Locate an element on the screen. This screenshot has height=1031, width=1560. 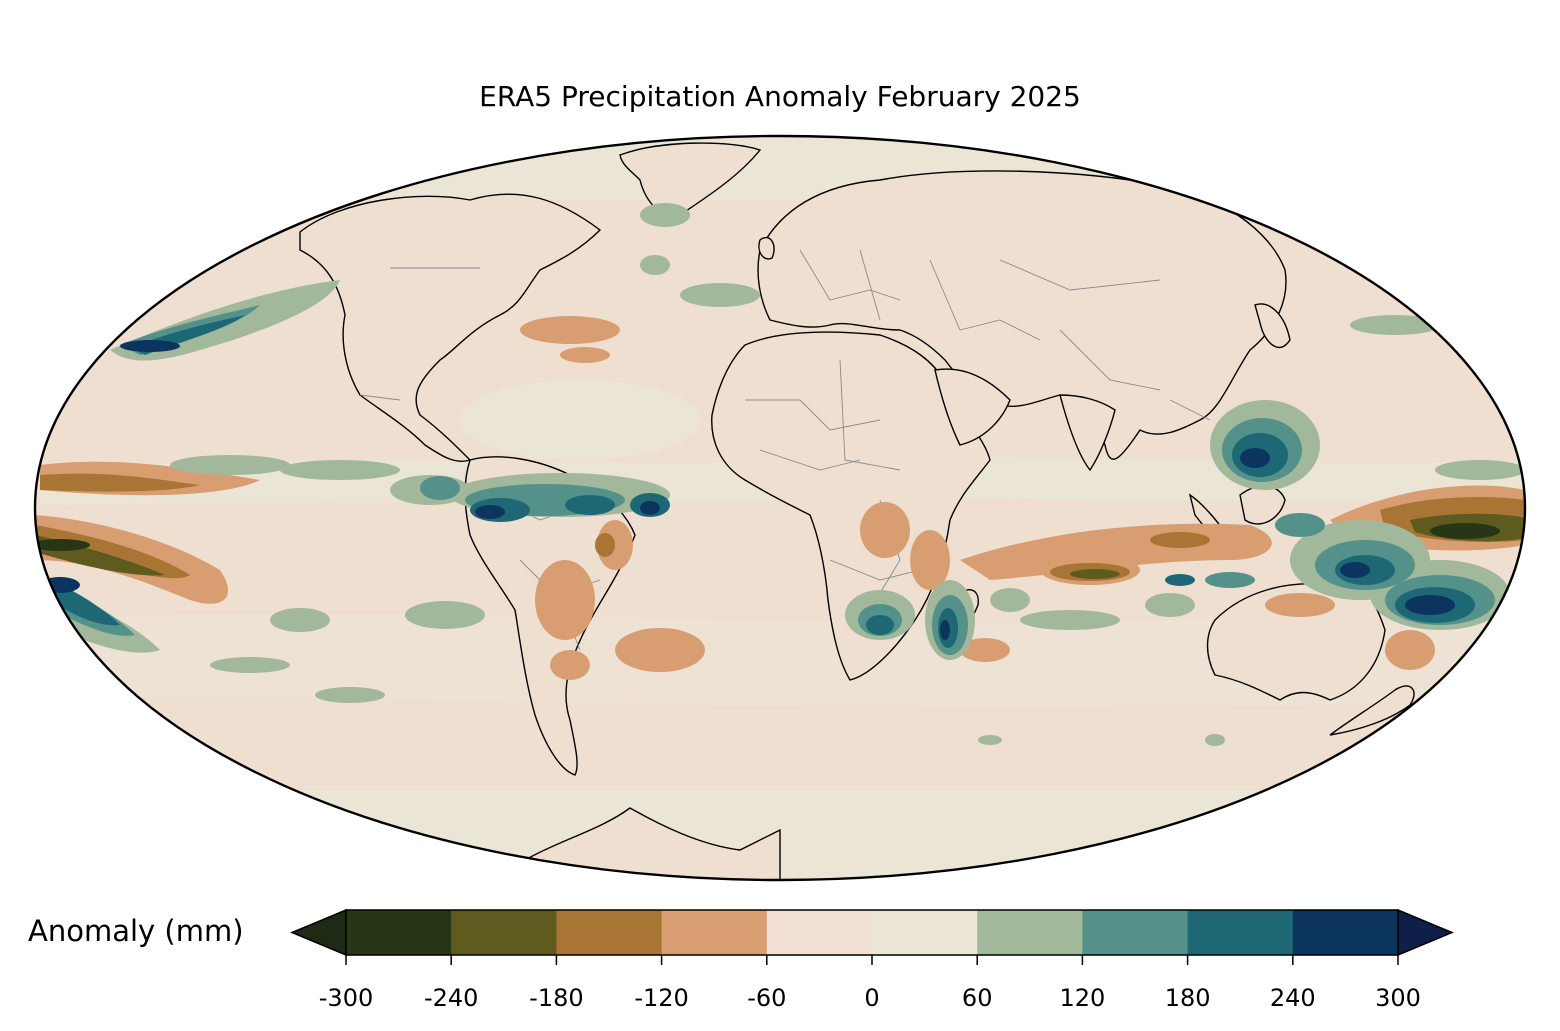
greenland is located at coordinates (690, 179).